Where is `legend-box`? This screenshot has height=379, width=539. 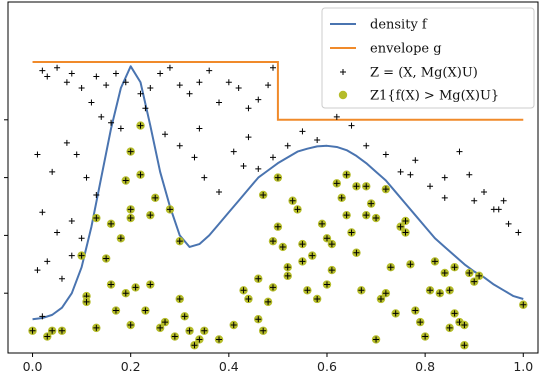
legend-box is located at coordinates (428, 58).